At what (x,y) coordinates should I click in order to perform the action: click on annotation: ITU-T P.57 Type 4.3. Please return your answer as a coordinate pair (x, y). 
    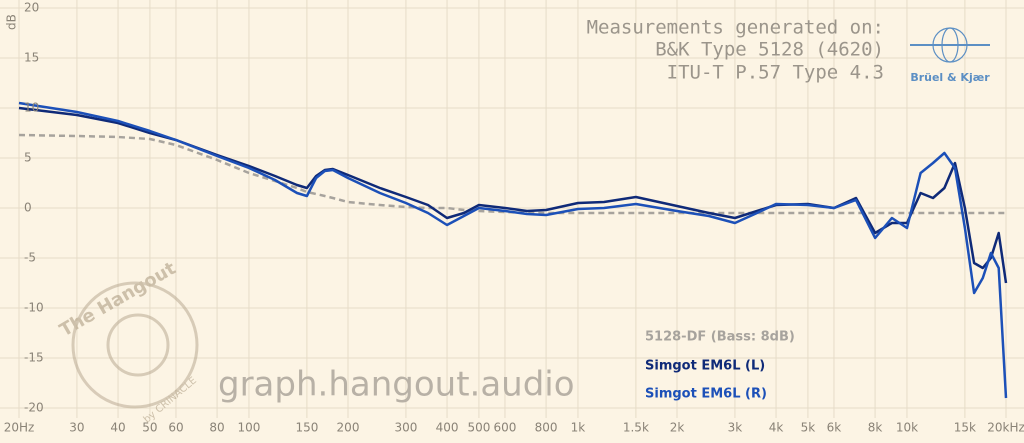
    Looking at the image, I should click on (775, 73).